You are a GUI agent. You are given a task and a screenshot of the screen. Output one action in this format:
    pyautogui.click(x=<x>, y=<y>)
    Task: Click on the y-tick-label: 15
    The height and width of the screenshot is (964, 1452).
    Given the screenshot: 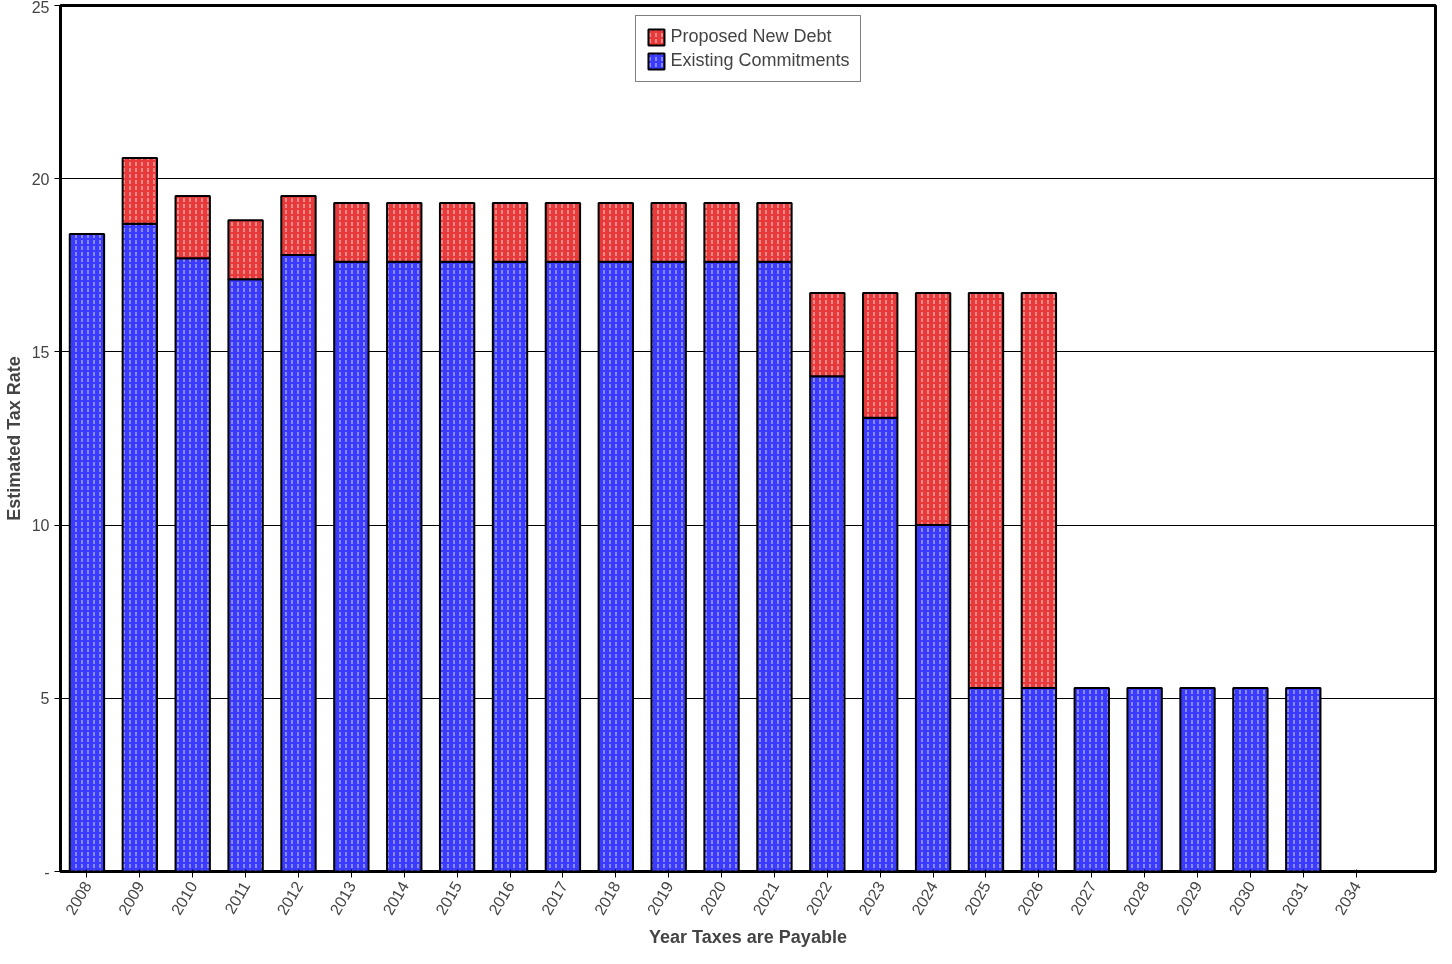 What is the action you would take?
    pyautogui.click(x=40, y=352)
    